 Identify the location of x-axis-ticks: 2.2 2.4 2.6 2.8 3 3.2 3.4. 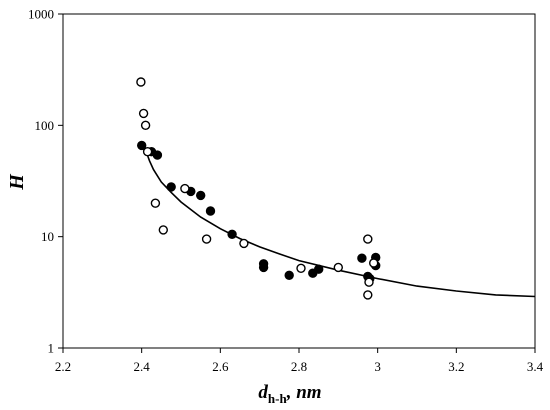
(299, 361).